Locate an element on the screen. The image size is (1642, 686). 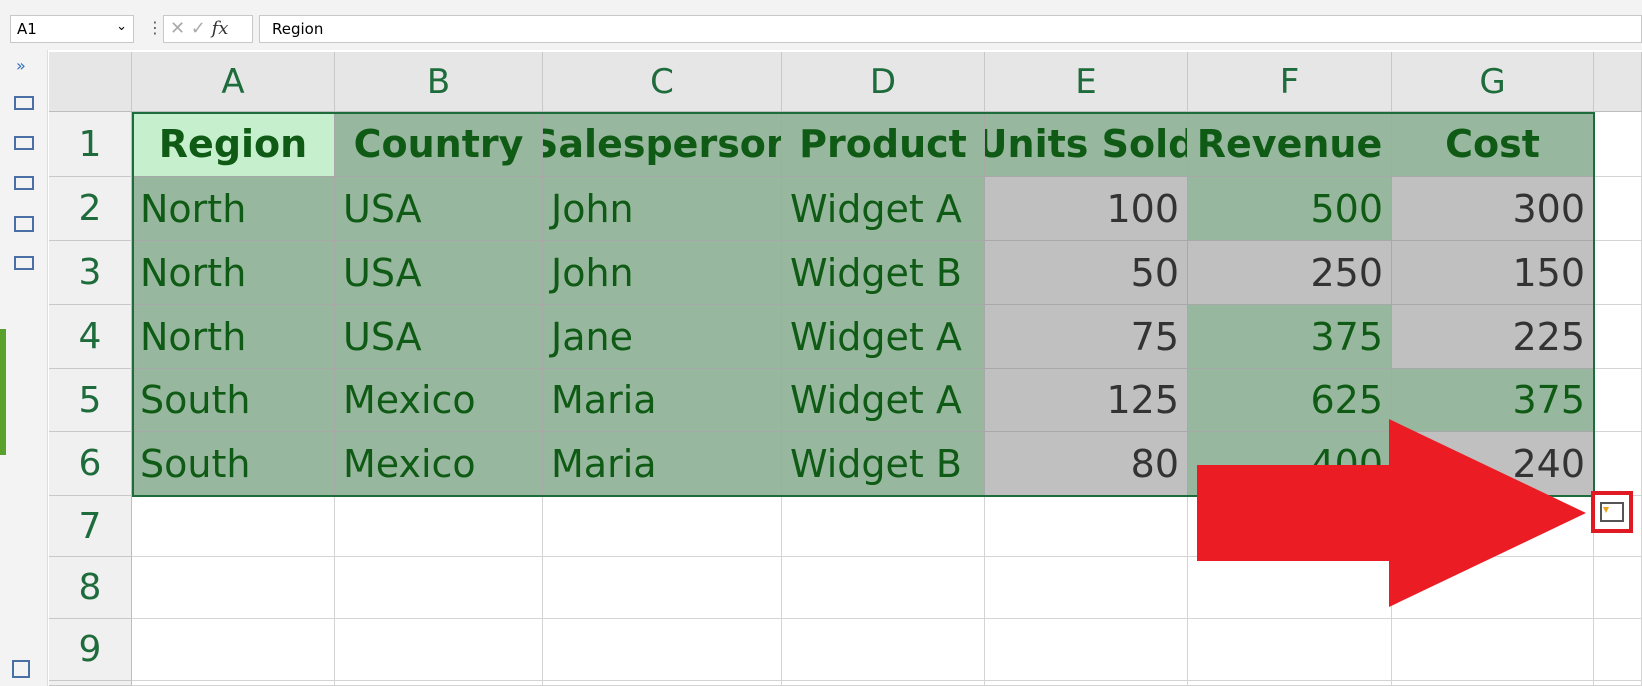
name-box: A1 ⌄ is located at coordinates (72, 29).